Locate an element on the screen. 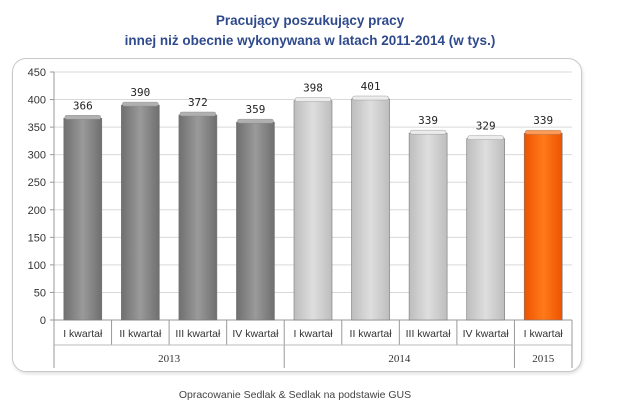 The height and width of the screenshot is (407, 620). year-label: 2015 is located at coordinates (543, 359).